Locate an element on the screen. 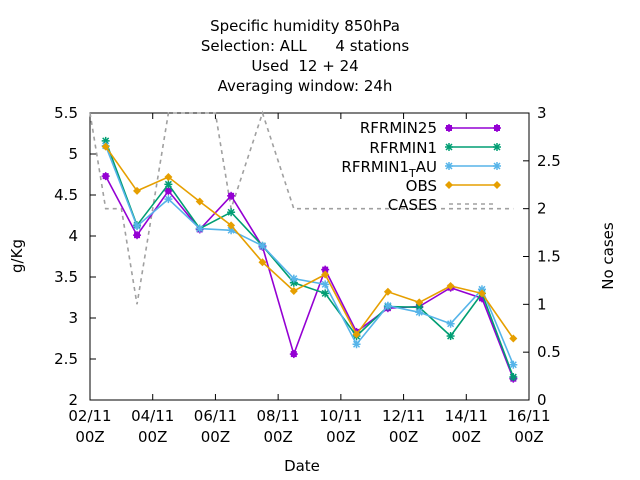 This screenshot has width=640, height=480. legend-label-rfrmin1-au: RFRMIN1TAU is located at coordinates (389, 169).